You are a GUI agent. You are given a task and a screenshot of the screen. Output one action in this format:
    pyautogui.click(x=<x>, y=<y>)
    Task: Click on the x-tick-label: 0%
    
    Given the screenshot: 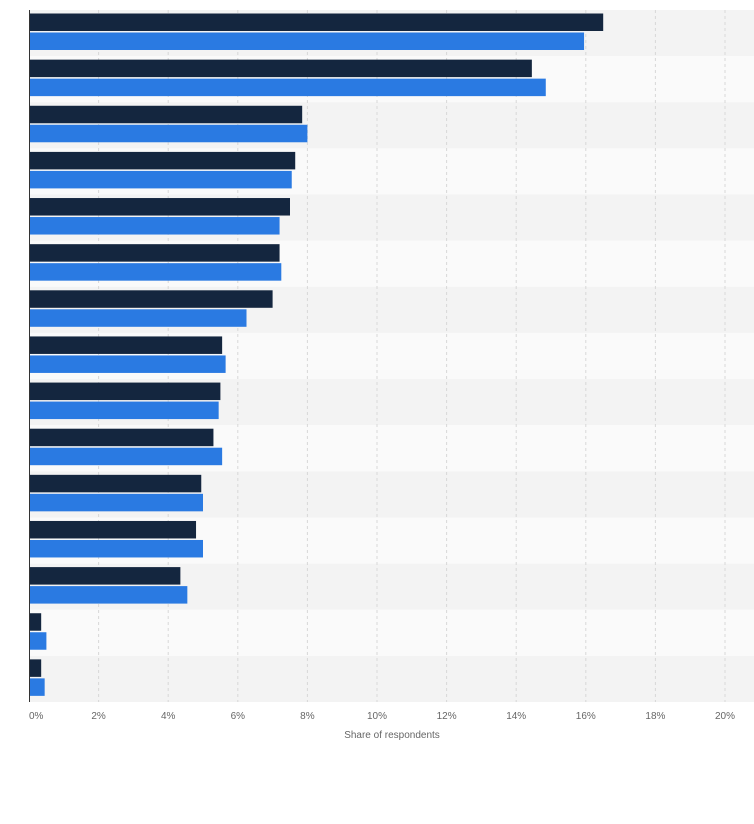 What is the action you would take?
    pyautogui.click(x=36, y=716)
    